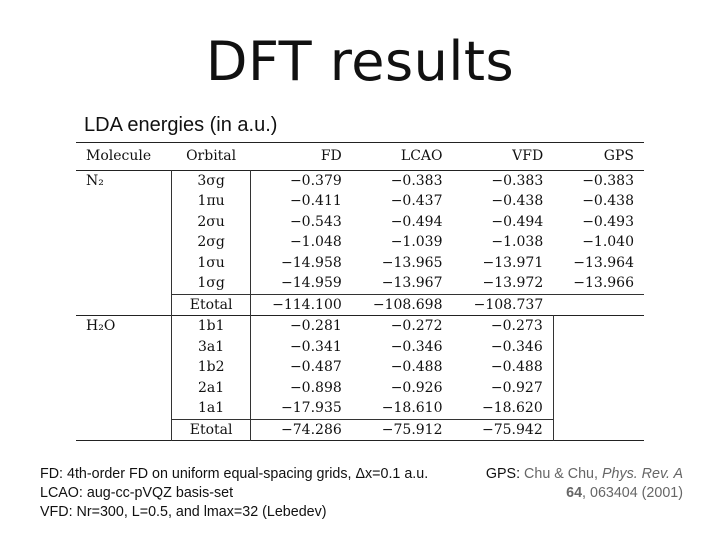 The image size is (720, 540). I want to click on orbital-cell: 2a1, so click(211, 387).